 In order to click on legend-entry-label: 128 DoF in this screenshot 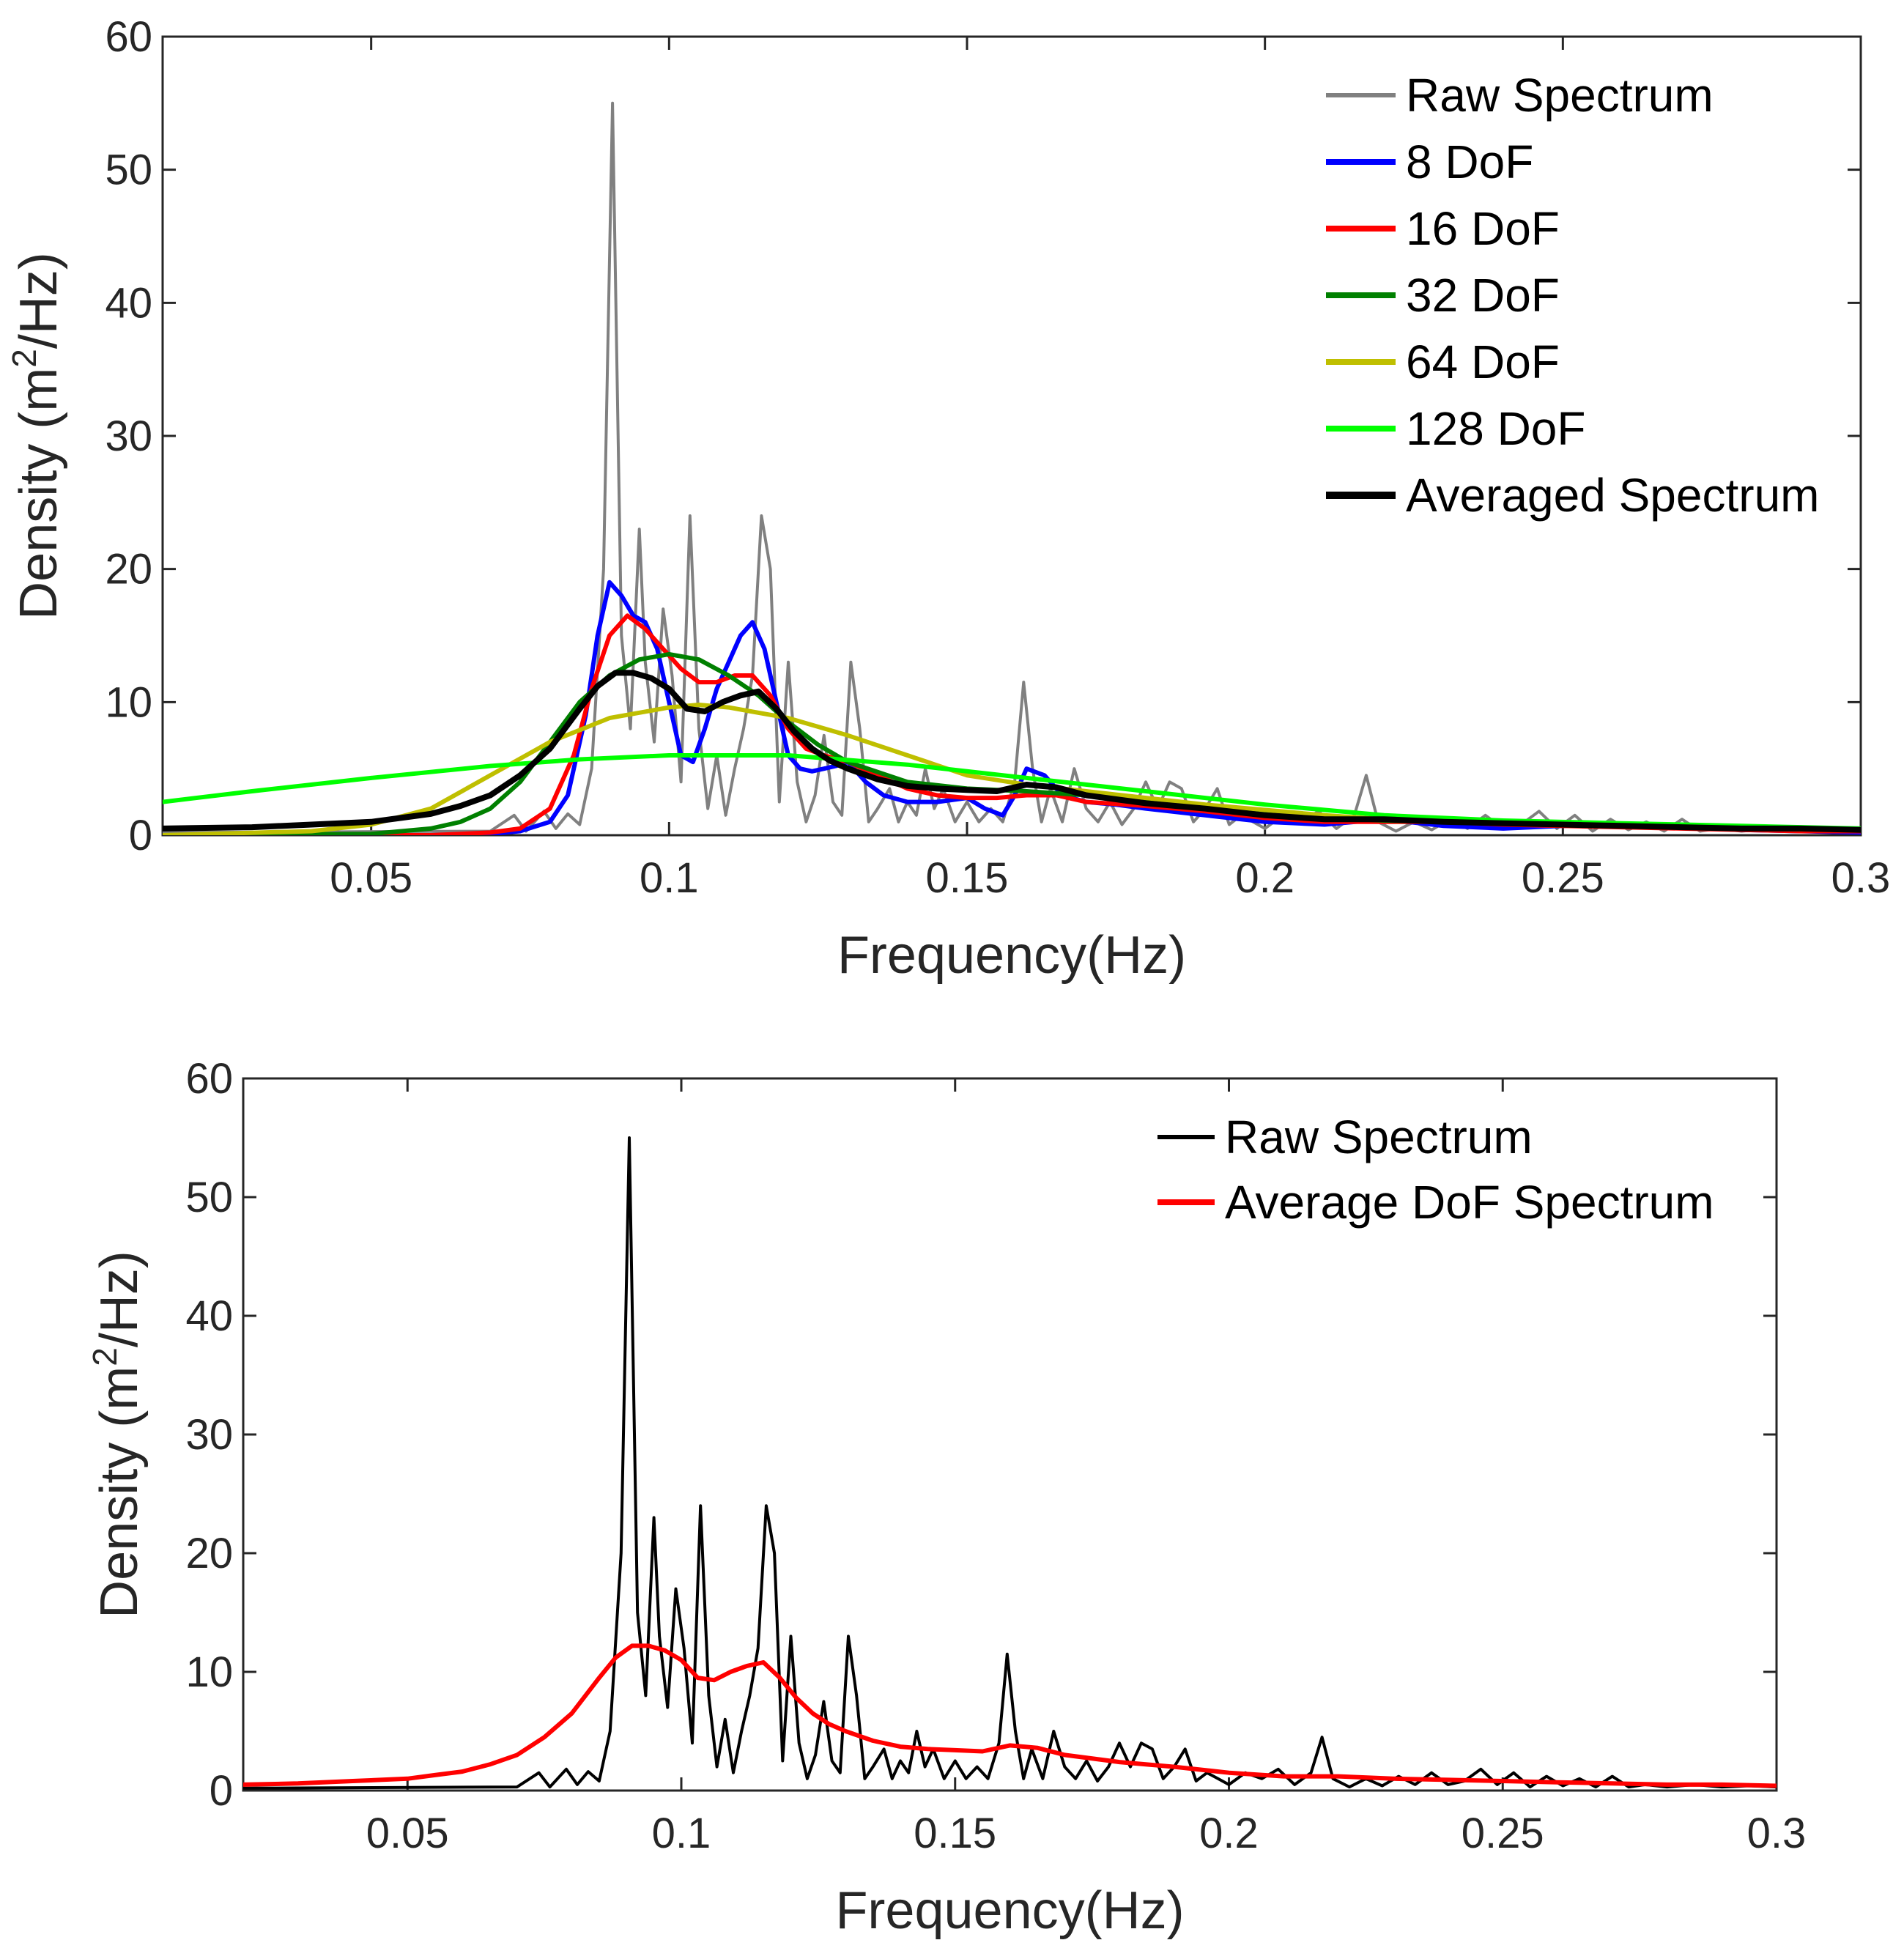, I will do `click(1495, 428)`.